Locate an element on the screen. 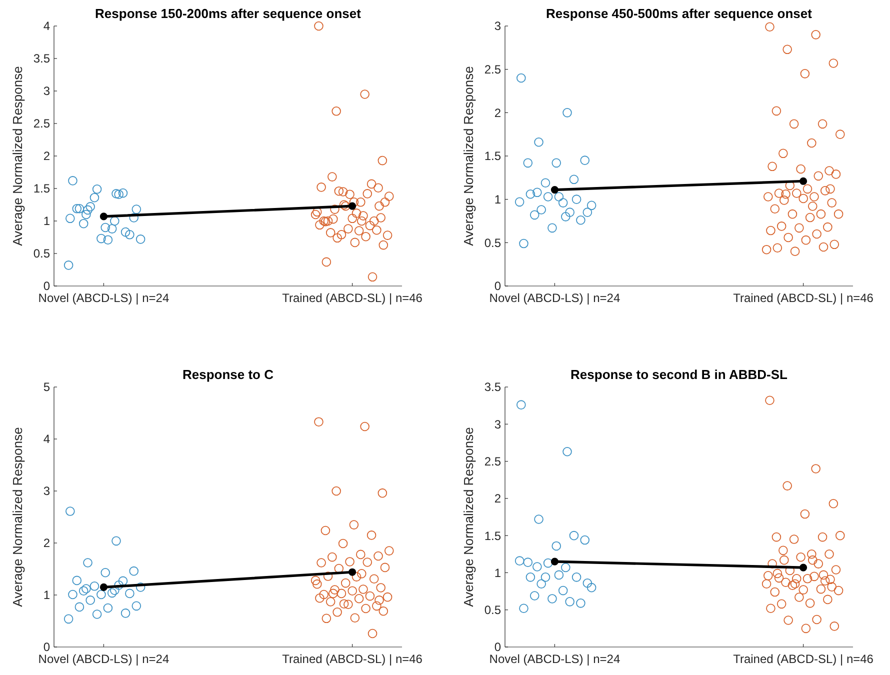 Image resolution: width=890 pixels, height=675 pixels. y-tick-label: 5 is located at coordinates (46, 387).